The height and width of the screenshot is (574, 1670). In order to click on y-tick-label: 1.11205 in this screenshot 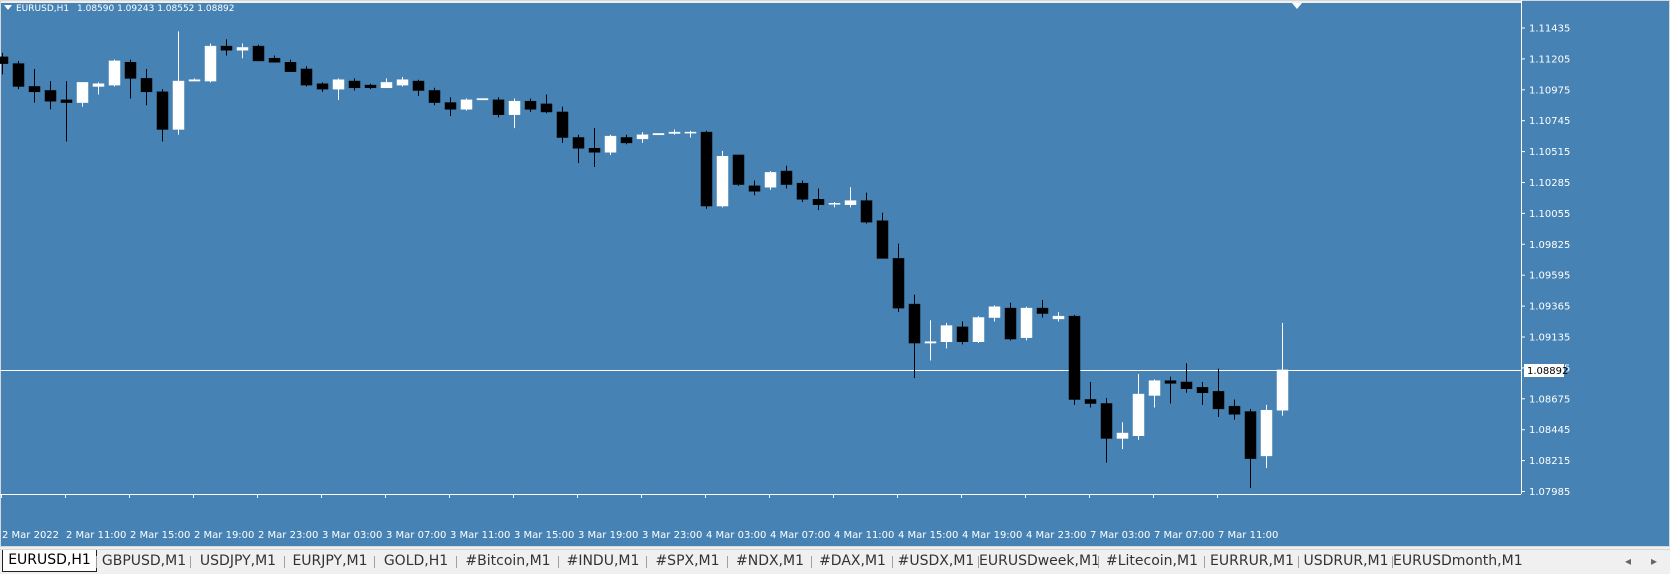, I will do `click(1549, 59)`.